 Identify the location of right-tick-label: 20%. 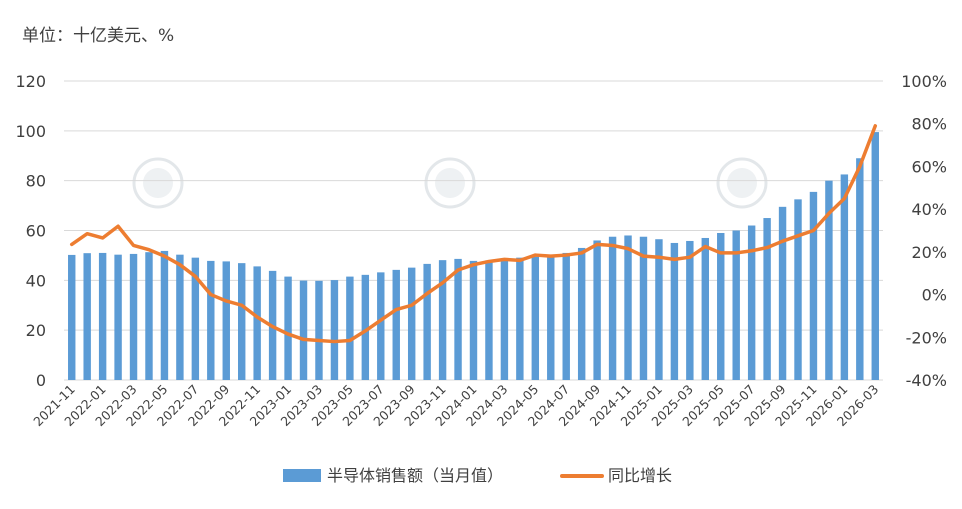
(929, 252).